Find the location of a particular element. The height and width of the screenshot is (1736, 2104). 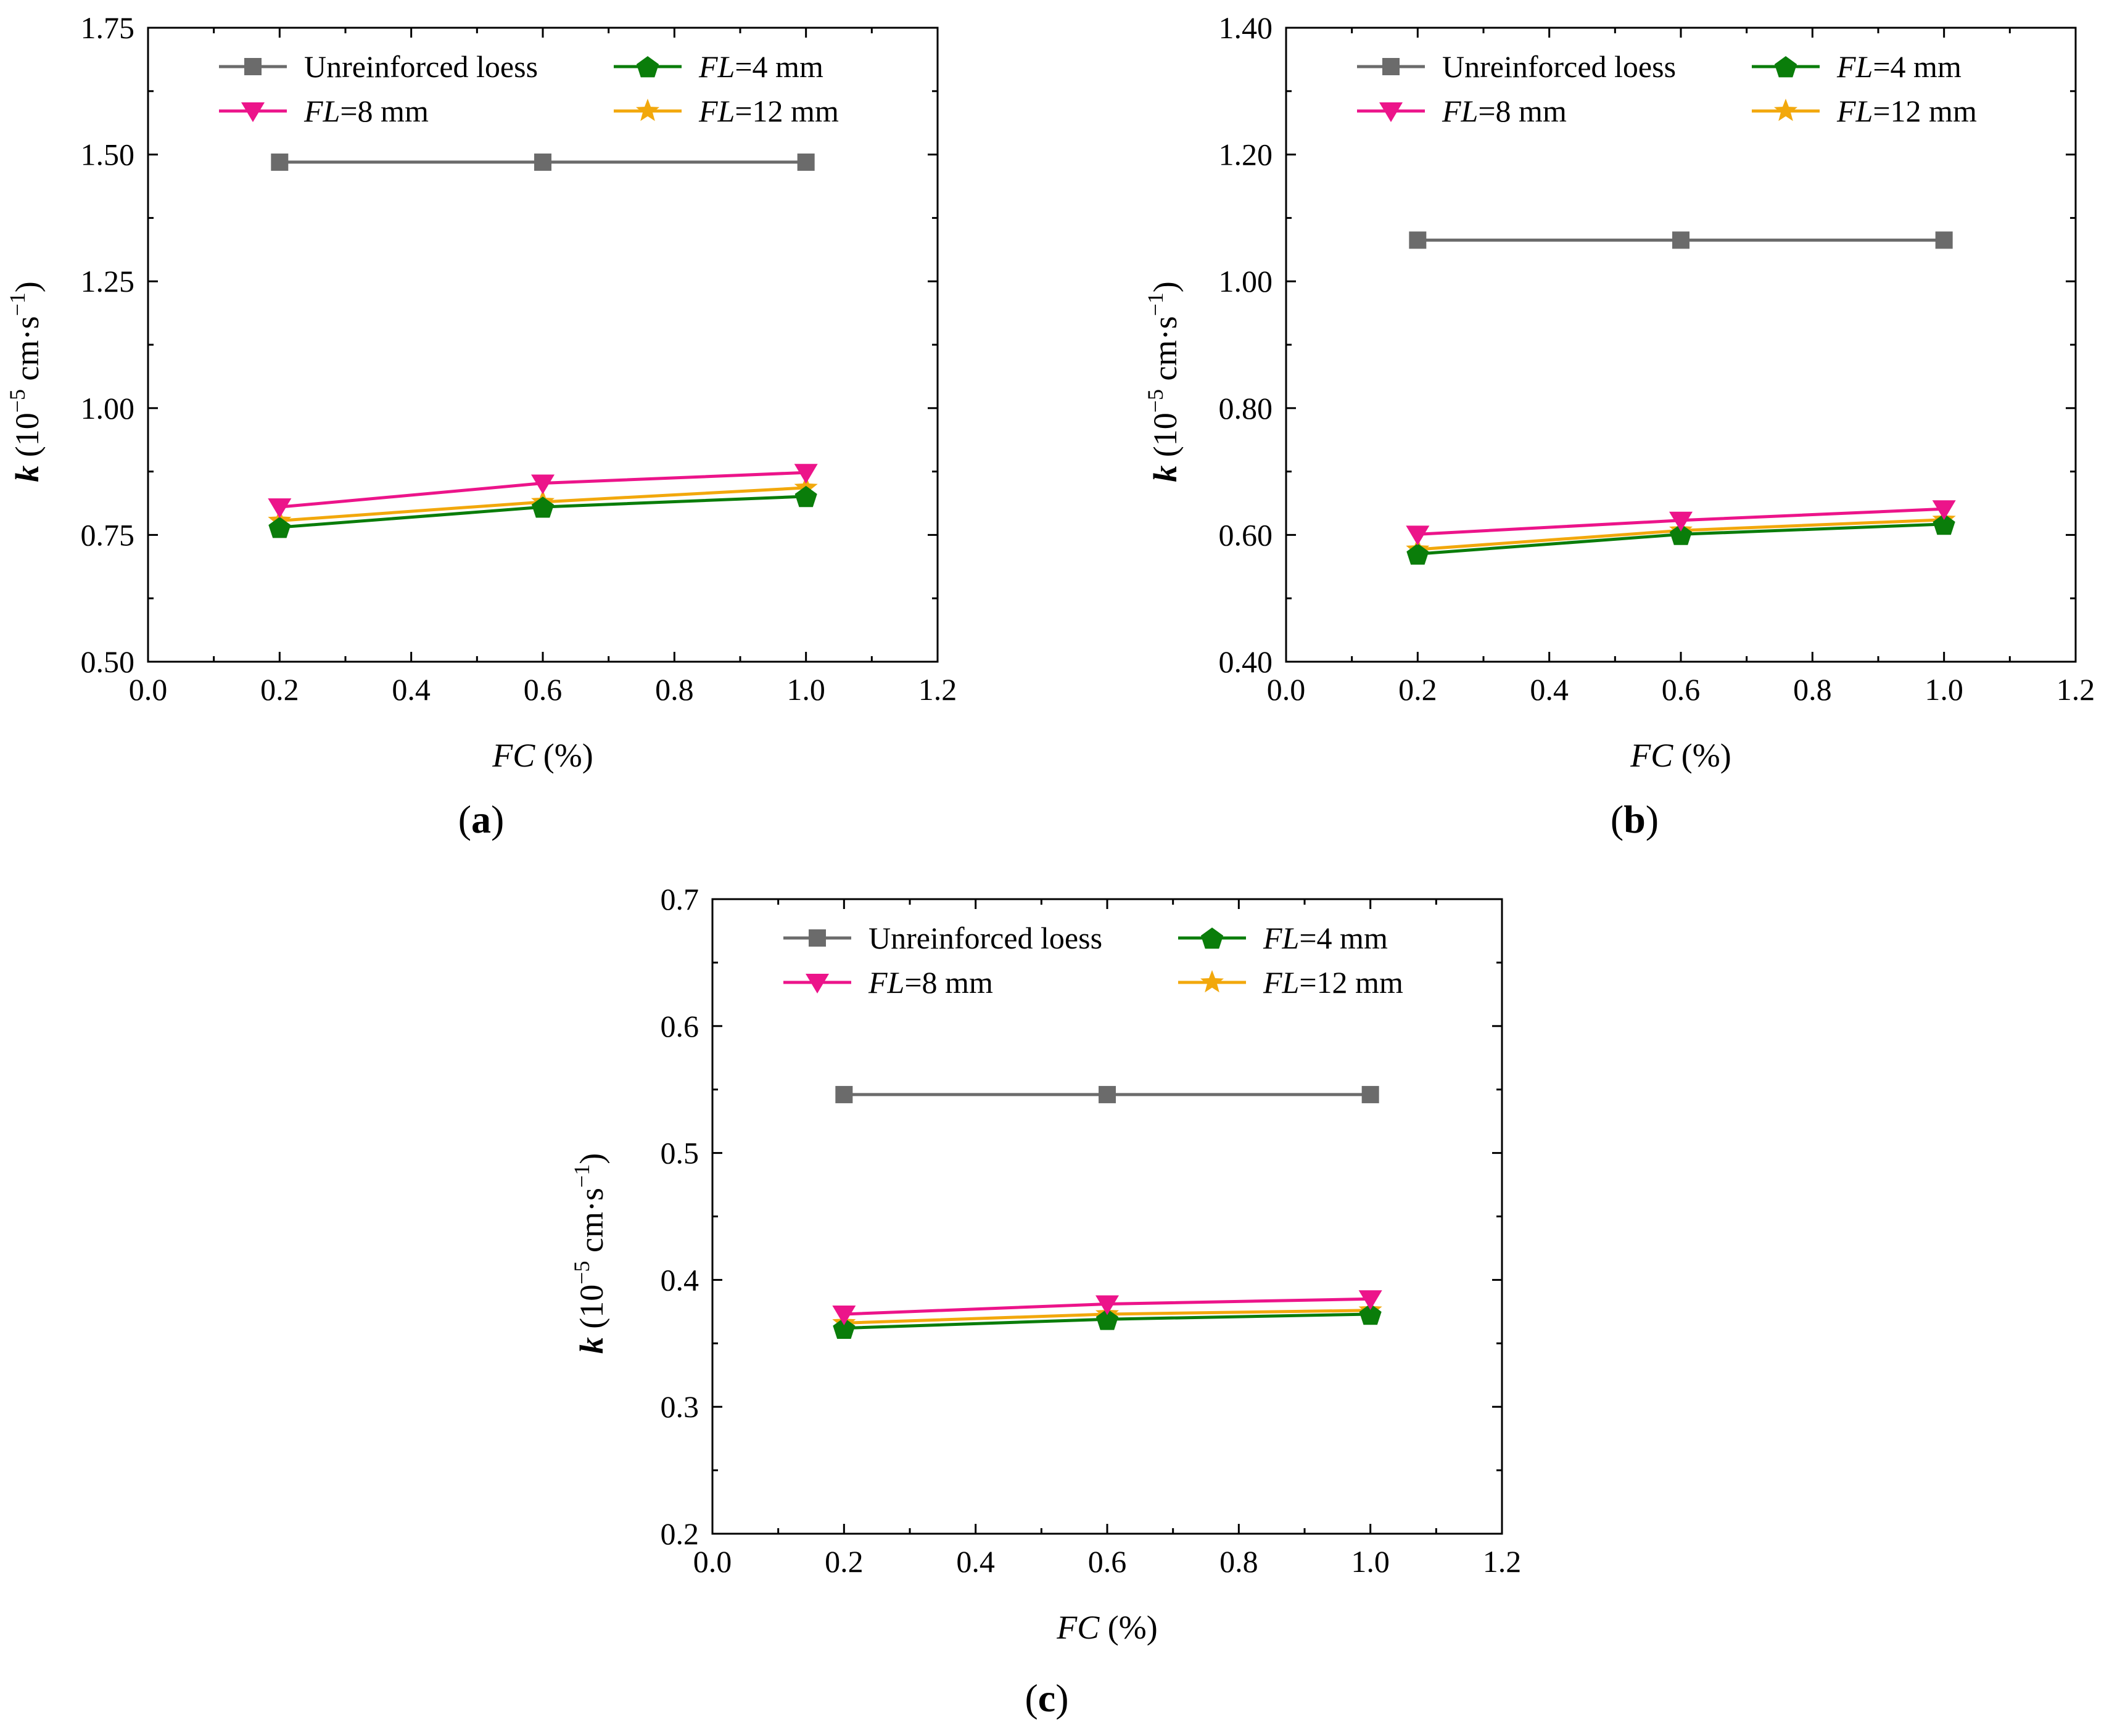

legend-item: FL=8 mm is located at coordinates (1462, 111).